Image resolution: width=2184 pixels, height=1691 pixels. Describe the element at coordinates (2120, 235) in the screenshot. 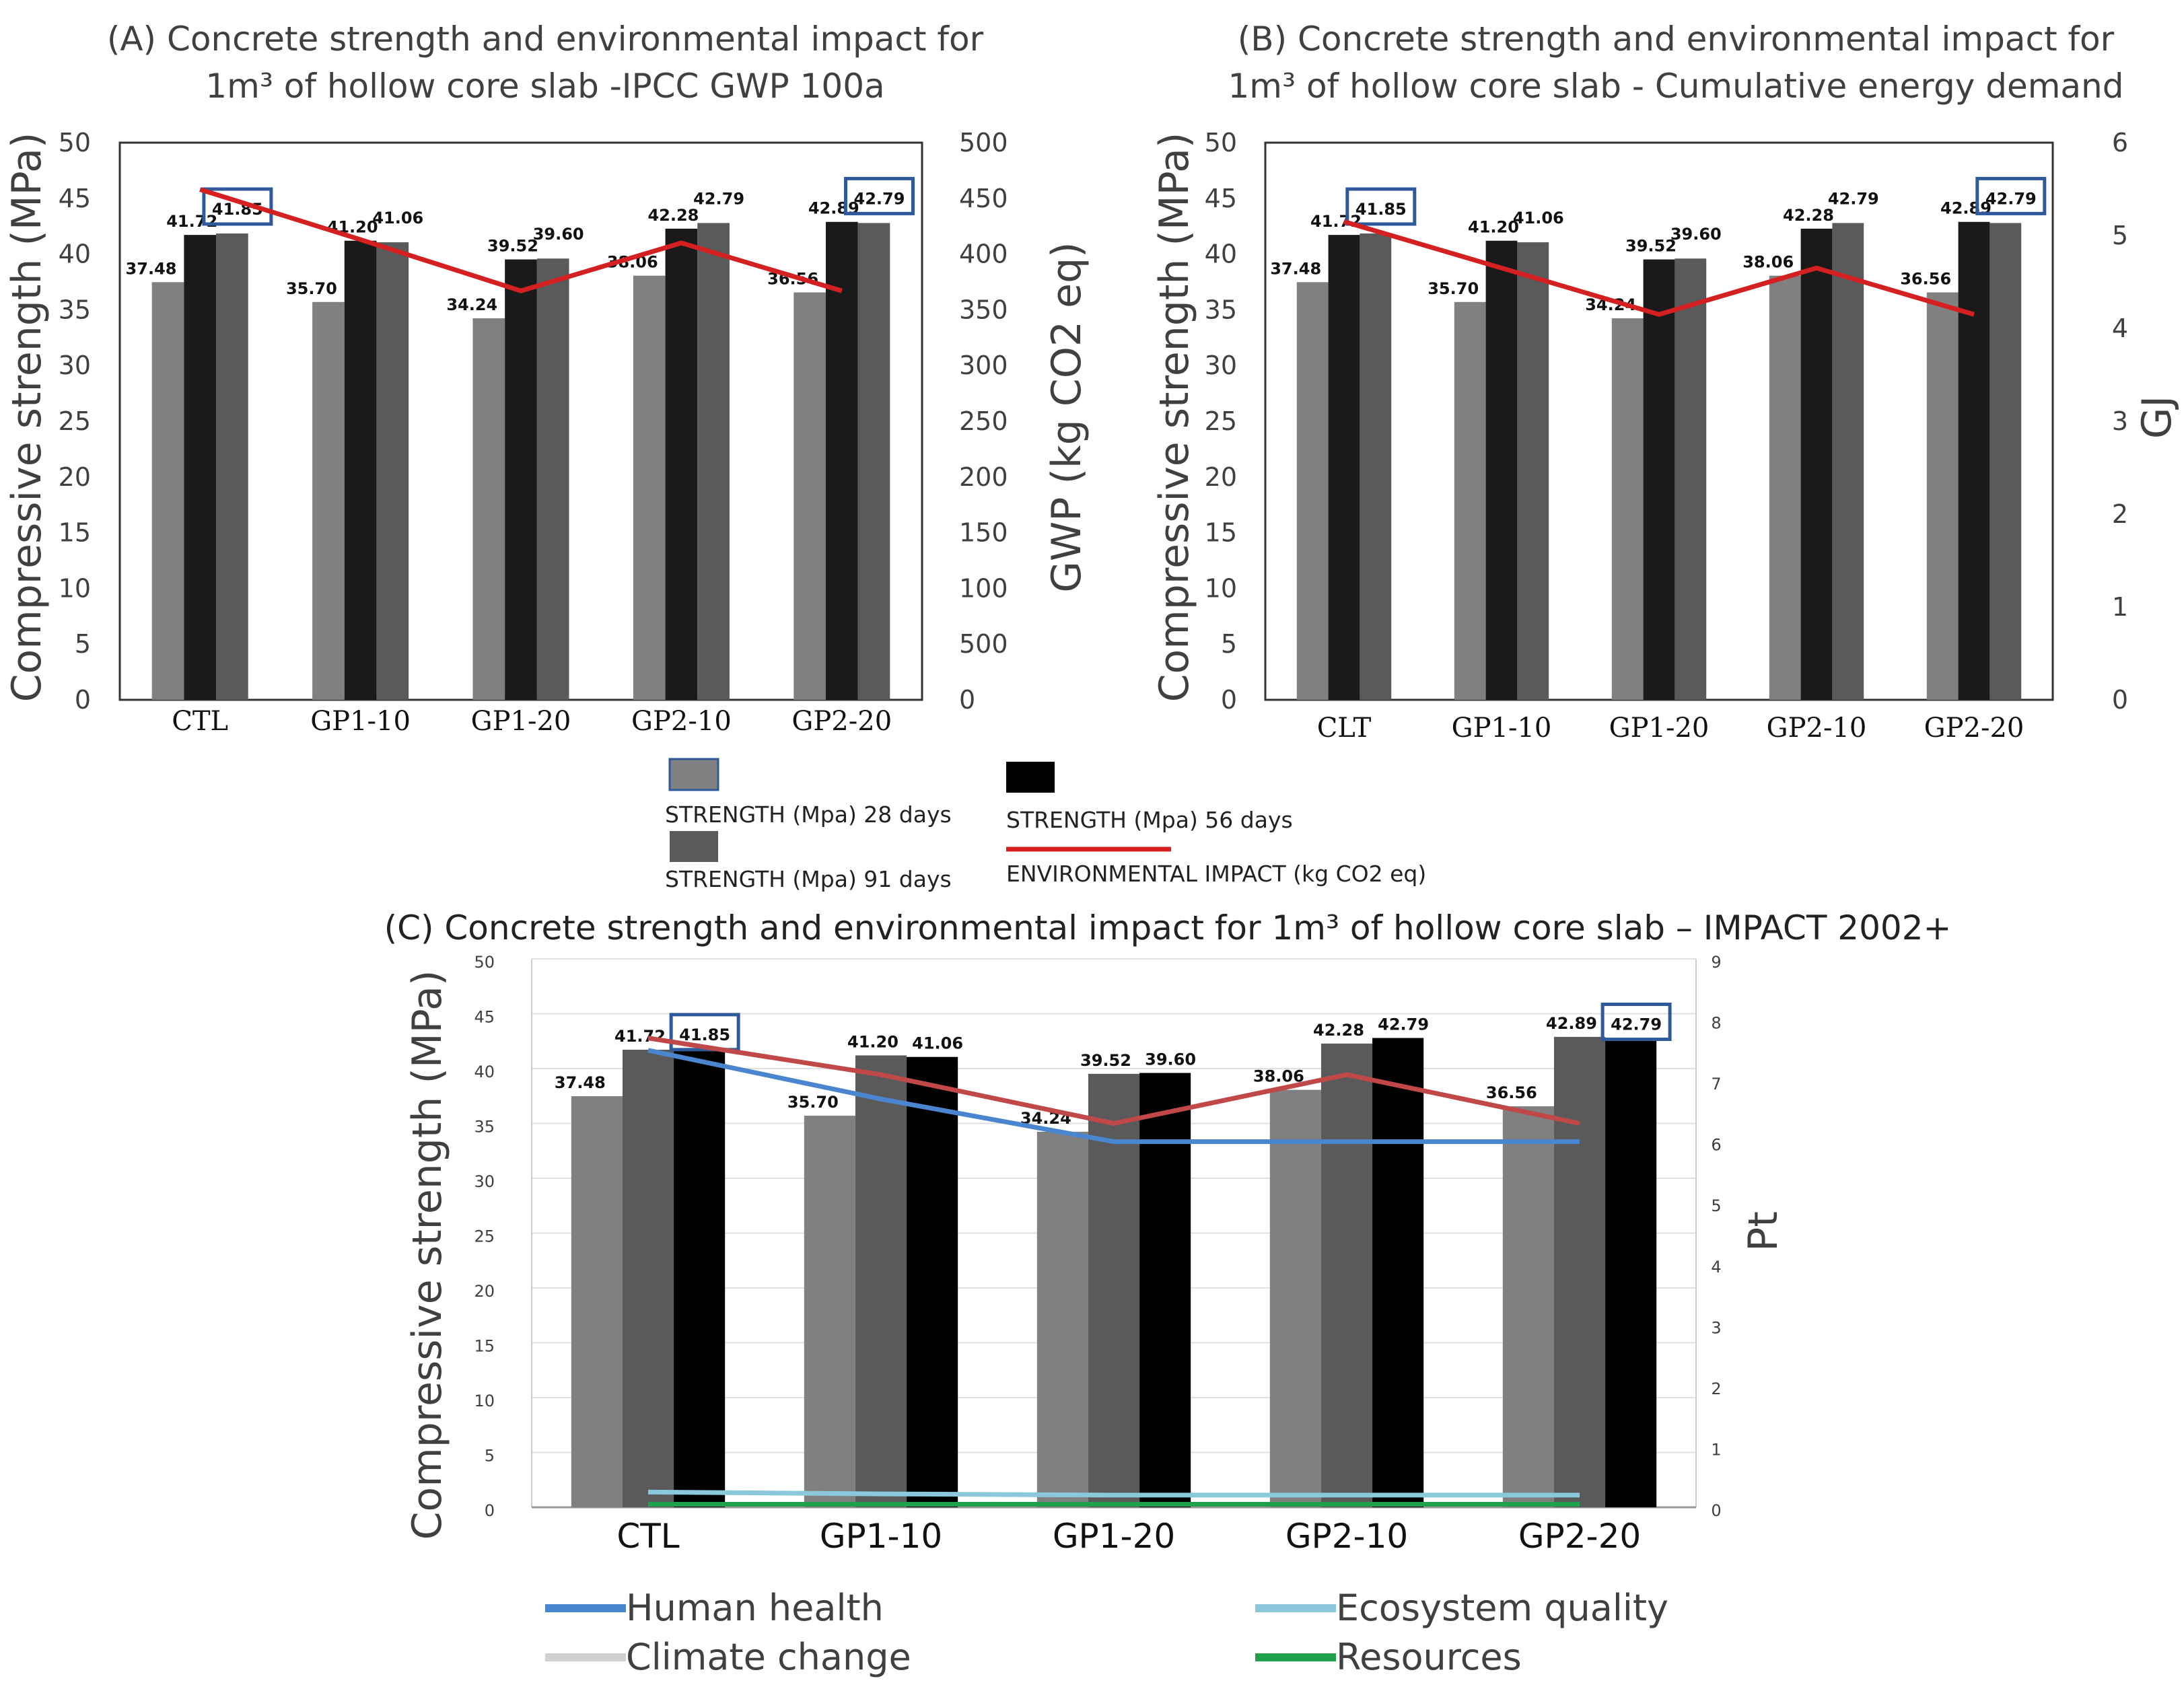

I see `chart-b-y2-tick: 5` at that location.